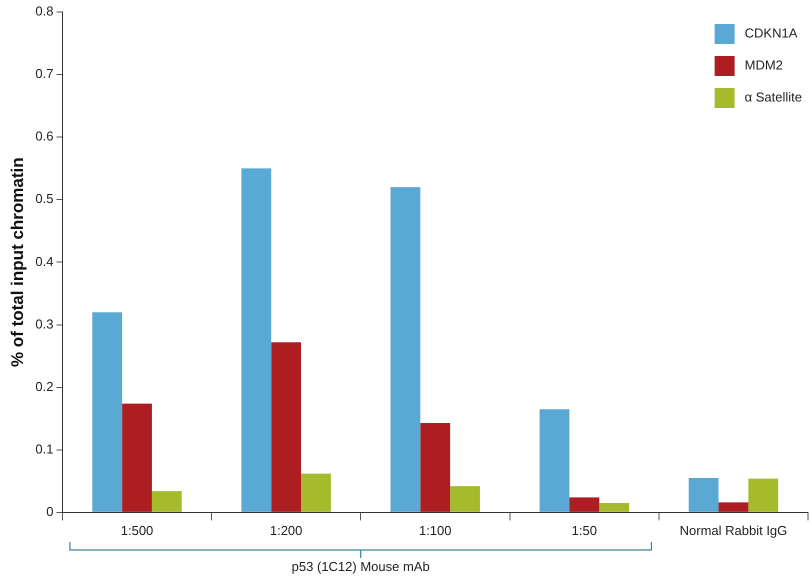 The width and height of the screenshot is (812, 578). Describe the element at coordinates (17, 262) in the screenshot. I see `y-axis-title: % of total input chromatin` at that location.